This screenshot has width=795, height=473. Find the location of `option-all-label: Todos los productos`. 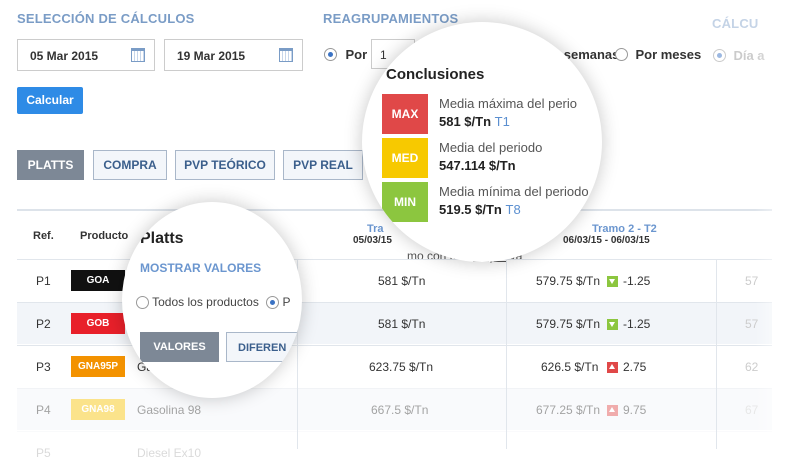

option-all-label: Todos los productos is located at coordinates (205, 302).